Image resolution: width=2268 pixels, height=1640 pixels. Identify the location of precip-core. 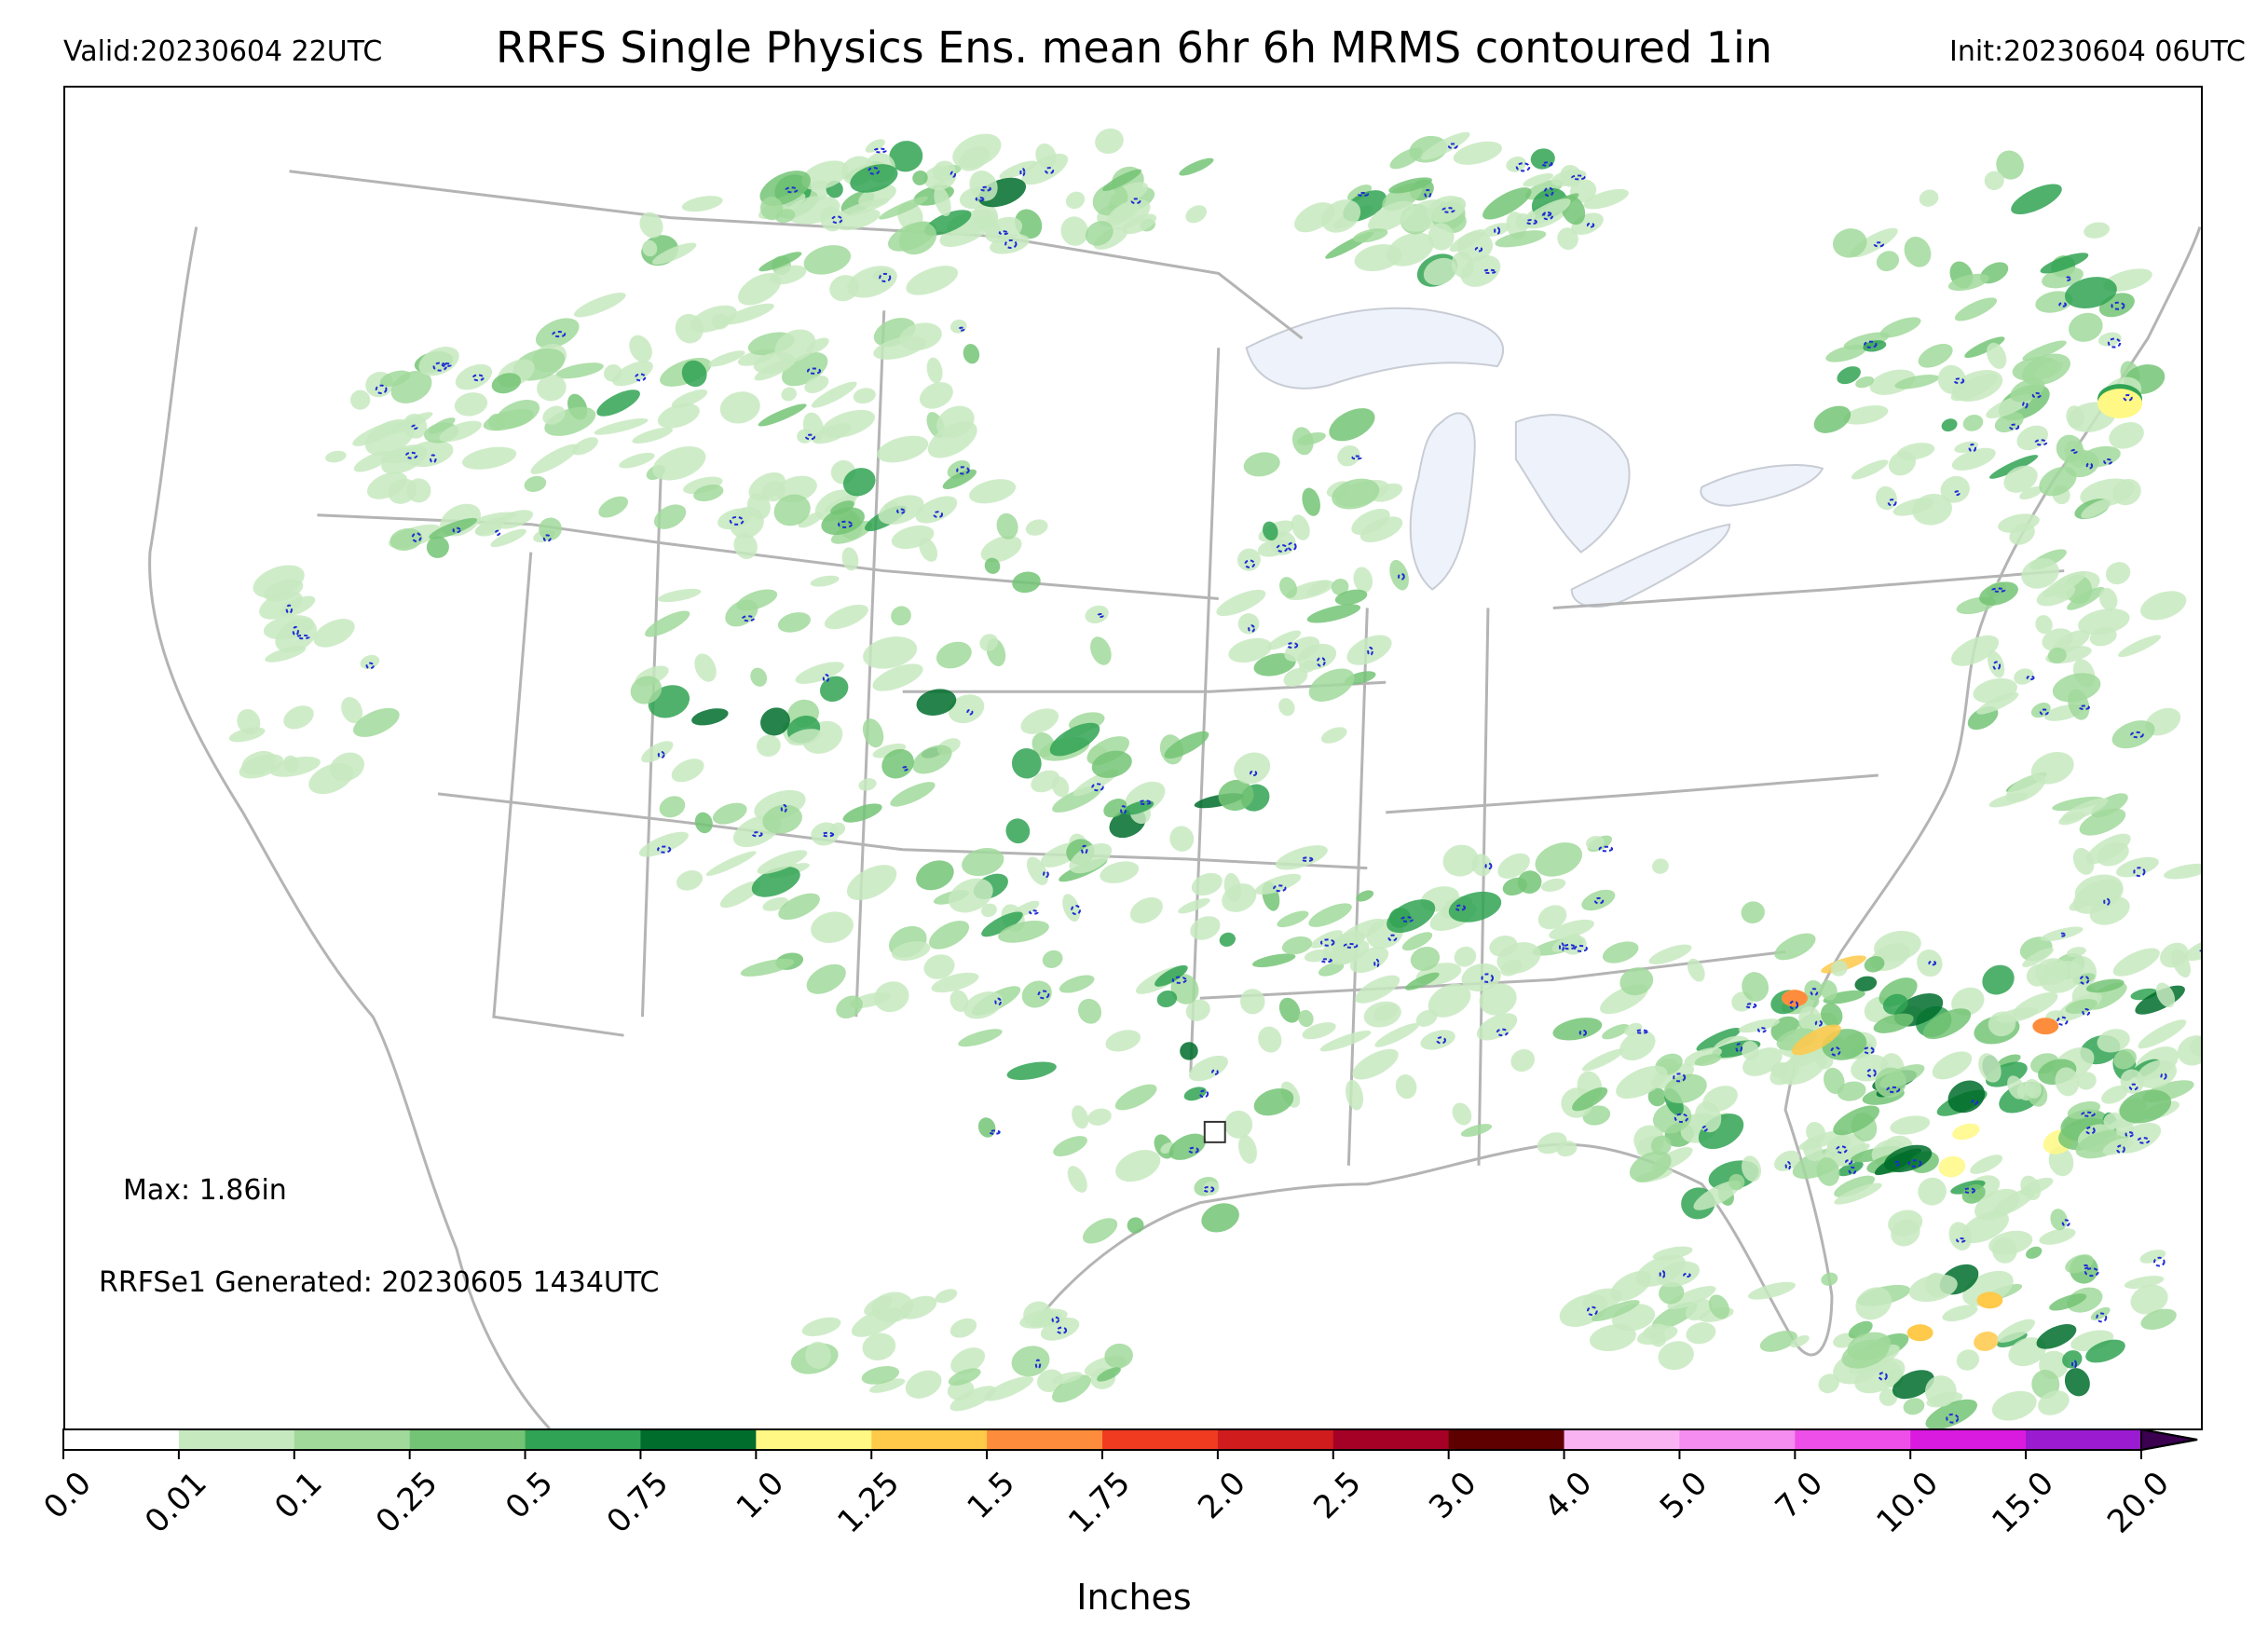
(2045, 1026).